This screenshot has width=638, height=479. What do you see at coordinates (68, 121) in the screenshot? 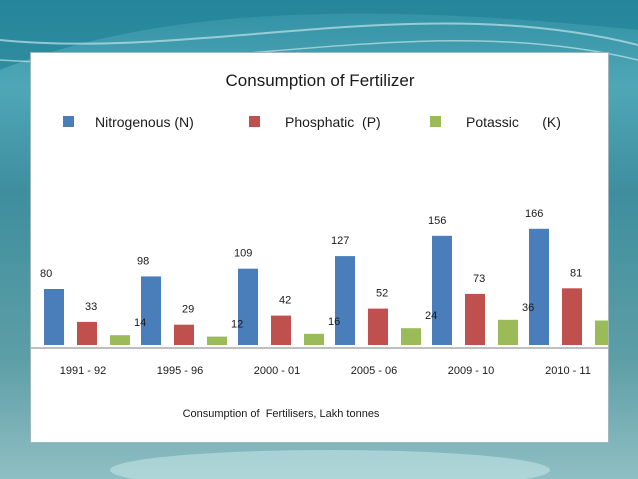
I see `legend-swatch-n` at bounding box center [68, 121].